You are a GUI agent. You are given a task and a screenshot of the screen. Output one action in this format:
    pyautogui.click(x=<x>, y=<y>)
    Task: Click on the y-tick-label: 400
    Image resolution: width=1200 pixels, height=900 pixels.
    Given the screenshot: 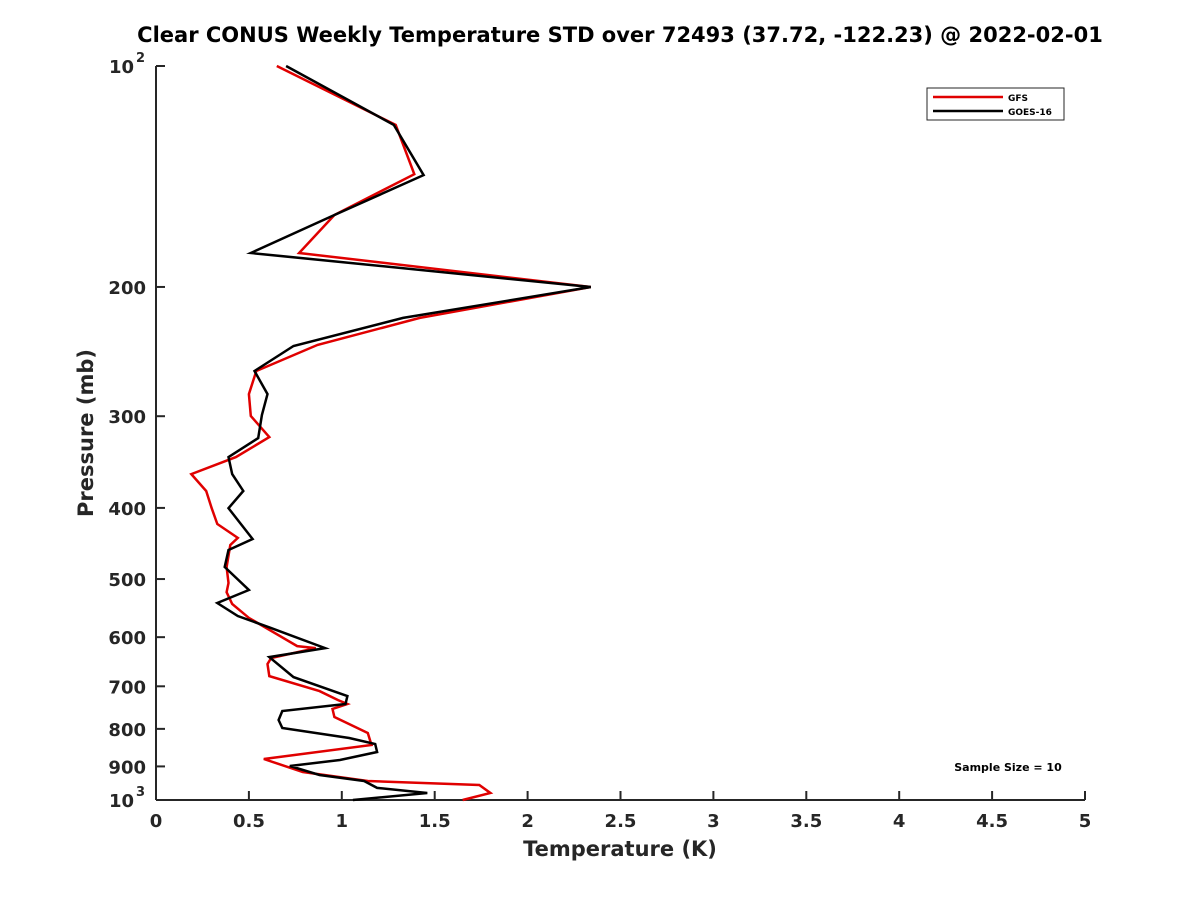 What is the action you would take?
    pyautogui.click(x=127, y=509)
    